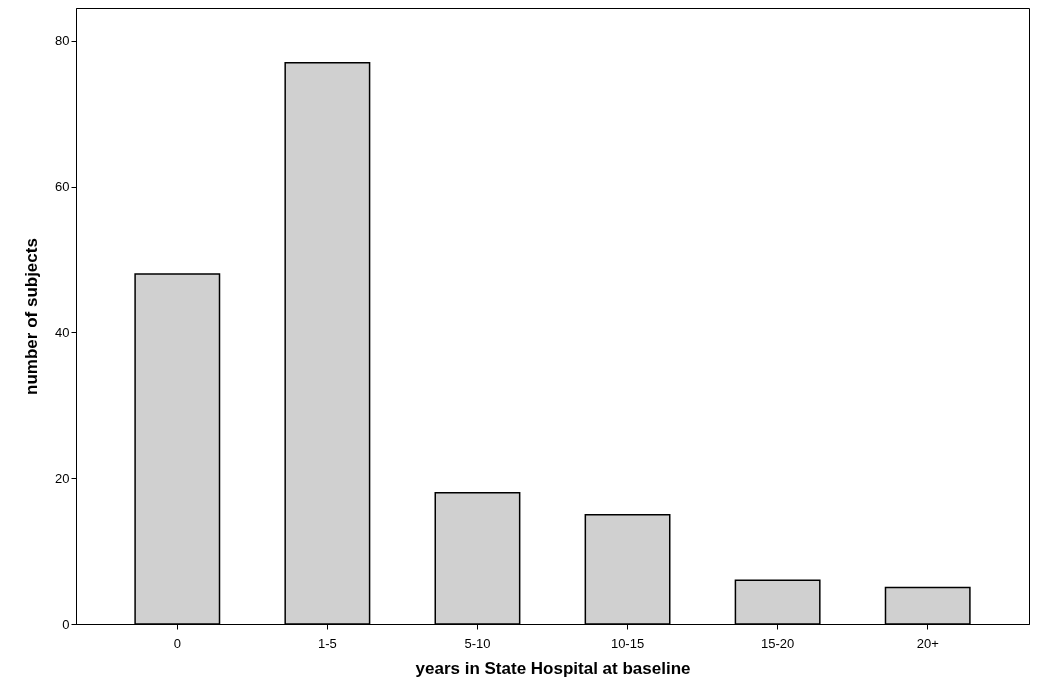 This screenshot has height=697, width=1047. Describe the element at coordinates (32, 316) in the screenshot. I see `y-axis-title: number of subjects` at that location.